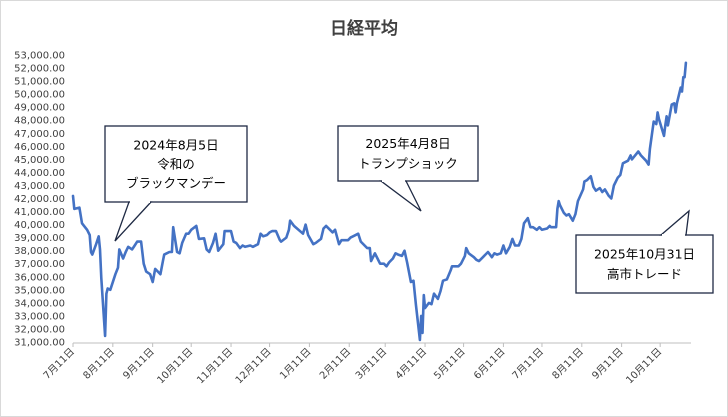 The height and width of the screenshot is (417, 728). I want to click on y-tick-label: 45,000.00, so click(39, 160).